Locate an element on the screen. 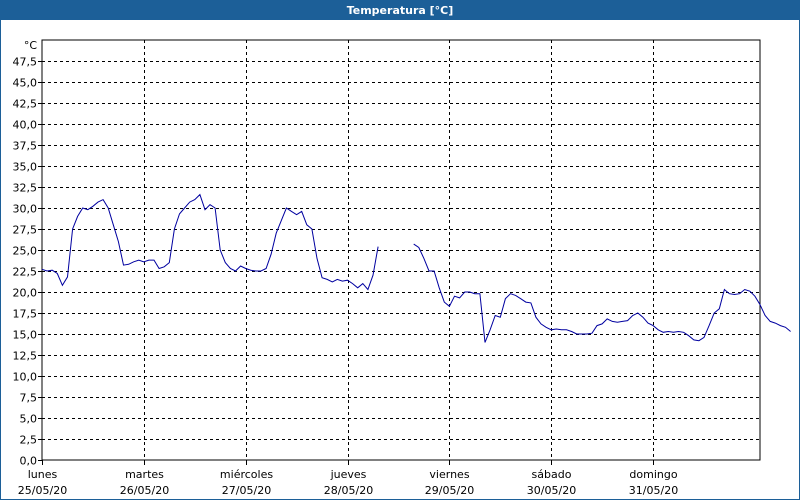 Image resolution: width=800 pixels, height=500 pixels. y-tick-label: 42,5 is located at coordinates (25, 104).